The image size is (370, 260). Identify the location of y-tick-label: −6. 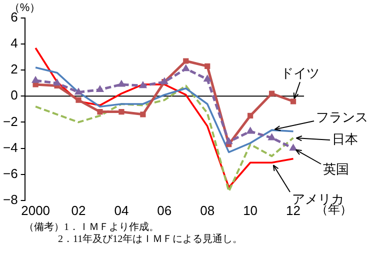
(10, 173).